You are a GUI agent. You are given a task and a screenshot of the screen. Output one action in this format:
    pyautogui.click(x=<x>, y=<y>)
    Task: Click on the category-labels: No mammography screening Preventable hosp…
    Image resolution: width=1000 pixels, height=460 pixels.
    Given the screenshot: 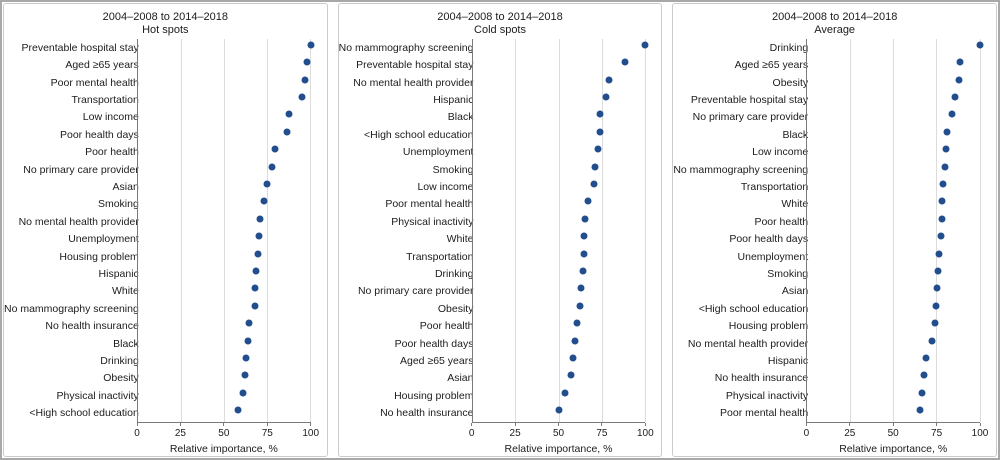 What is the action you would take?
    pyautogui.click(x=406, y=230)
    